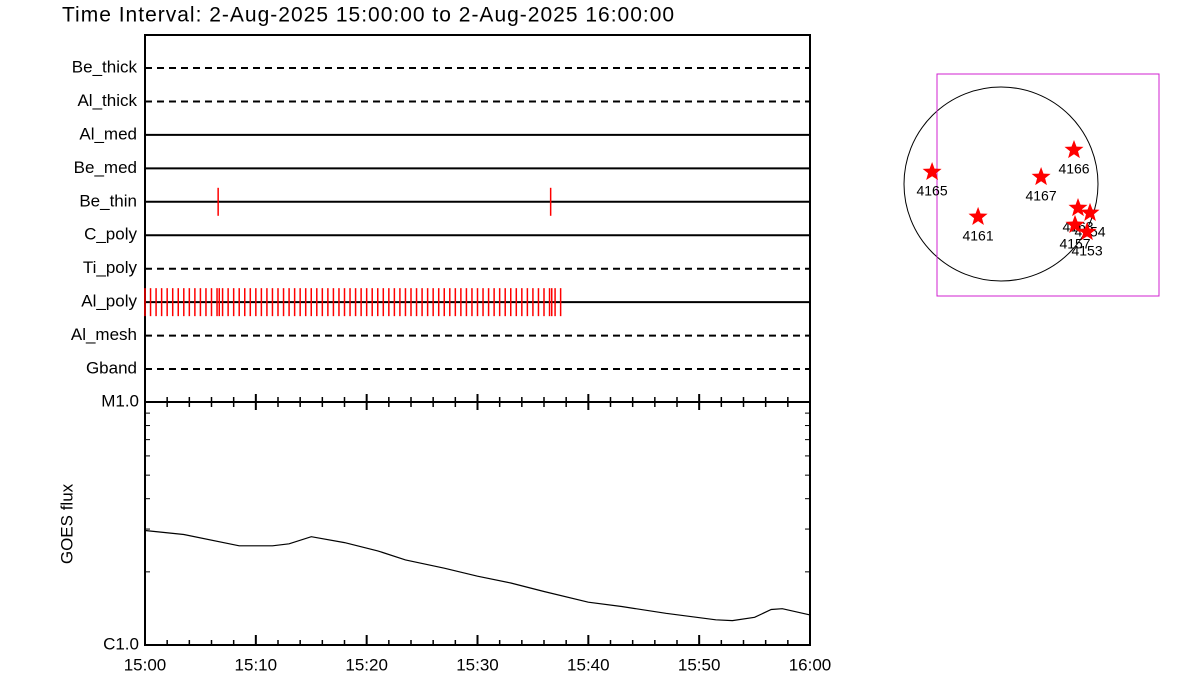 The image size is (1200, 700). Describe the element at coordinates (105, 167) in the screenshot. I see `row-label: Be_med` at that location.